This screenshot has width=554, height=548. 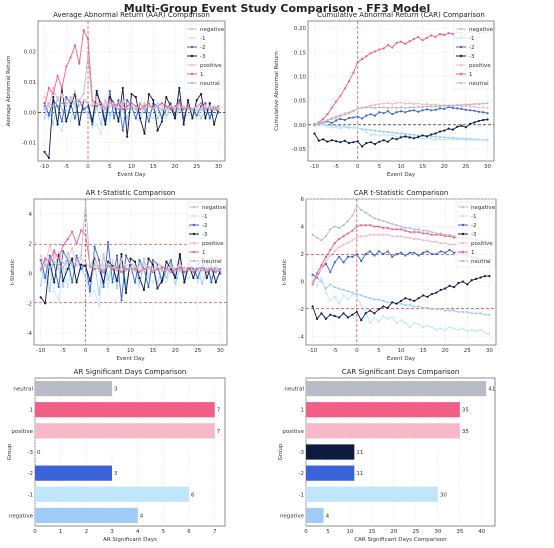 What do you see at coordinates (31, 215) in the screenshot?
I see `art-ytick-label: 4` at bounding box center [31, 215].